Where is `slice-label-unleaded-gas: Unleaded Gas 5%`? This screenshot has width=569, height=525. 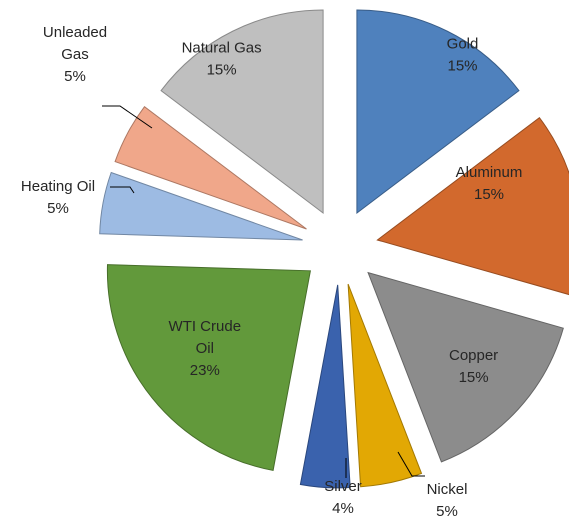
slice-label-unleaded-gas: Unleaded Gas 5% is located at coordinates (75, 54).